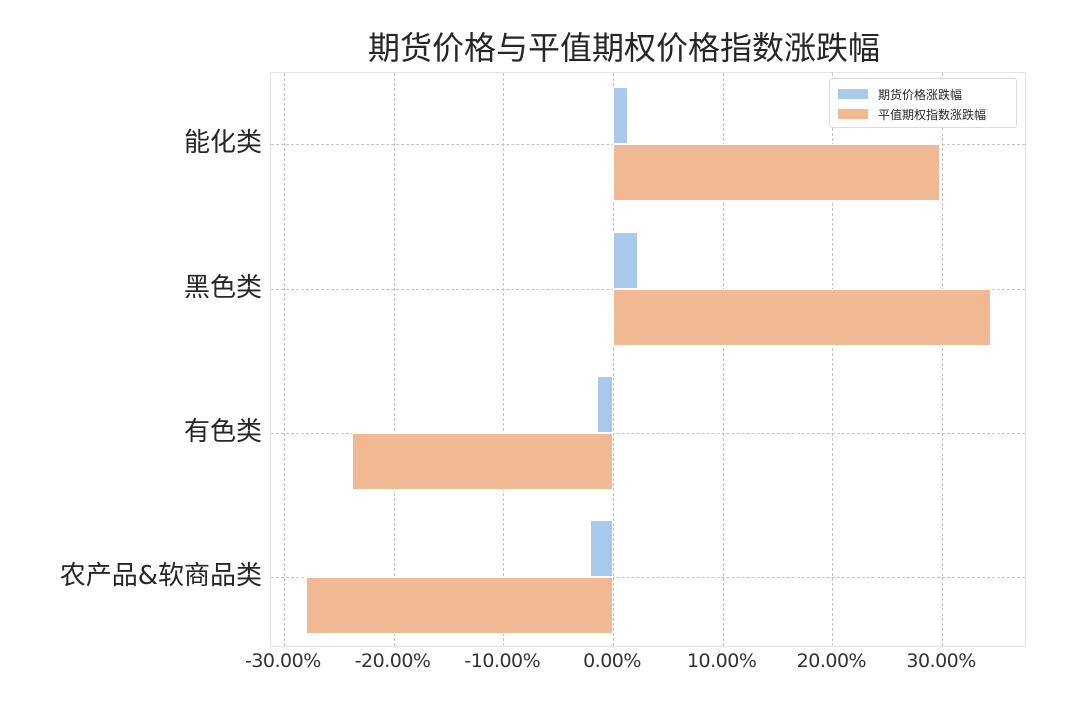 This screenshot has width=1080, height=720. Describe the element at coordinates (222, 143) in the screenshot. I see `y-tick-label: 能化类` at that location.